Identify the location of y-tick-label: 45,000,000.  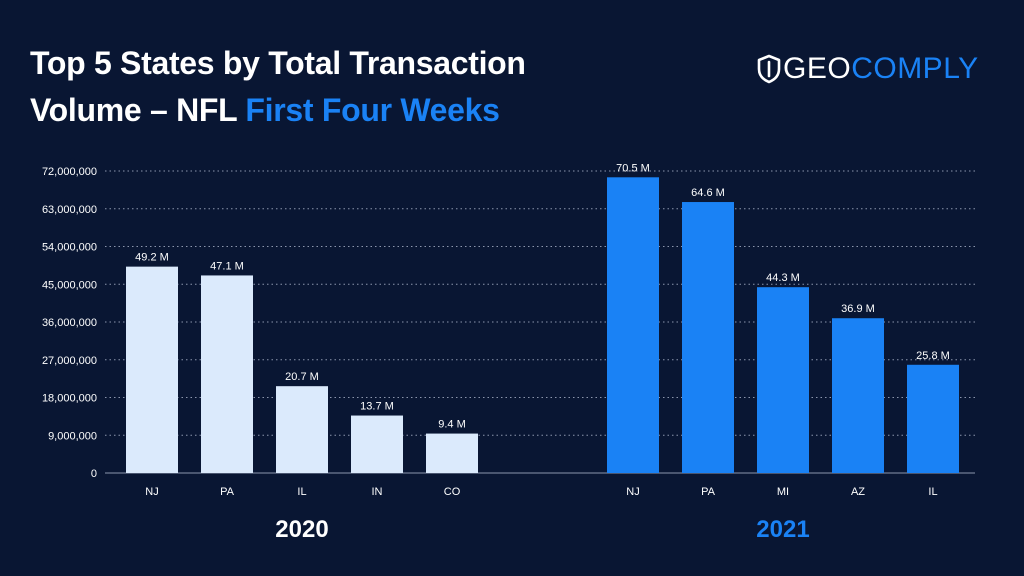
(69, 285).